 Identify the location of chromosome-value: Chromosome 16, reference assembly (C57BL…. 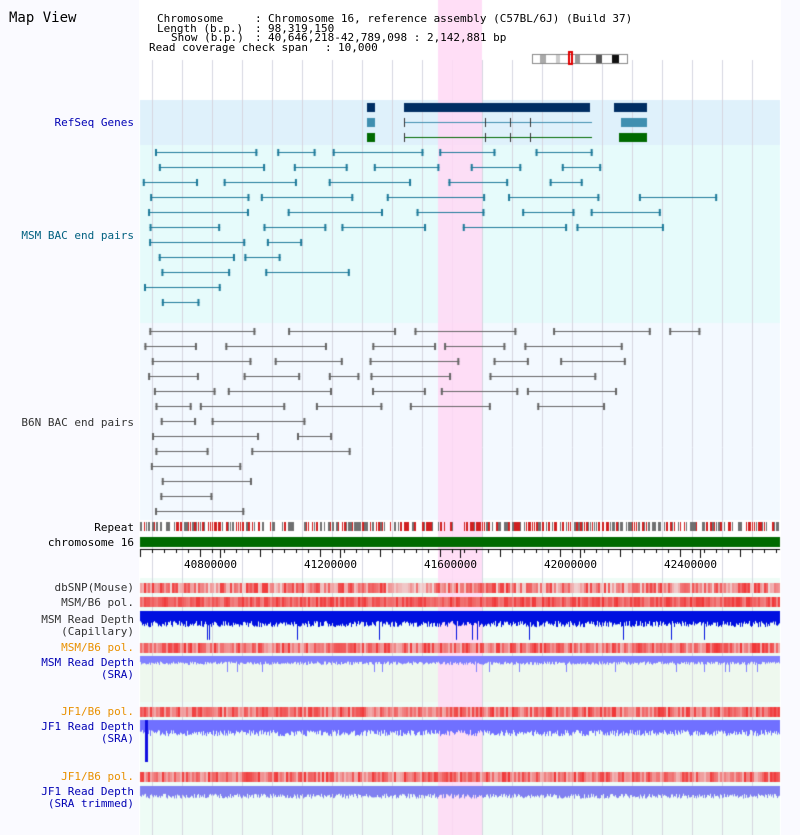
(450, 18).